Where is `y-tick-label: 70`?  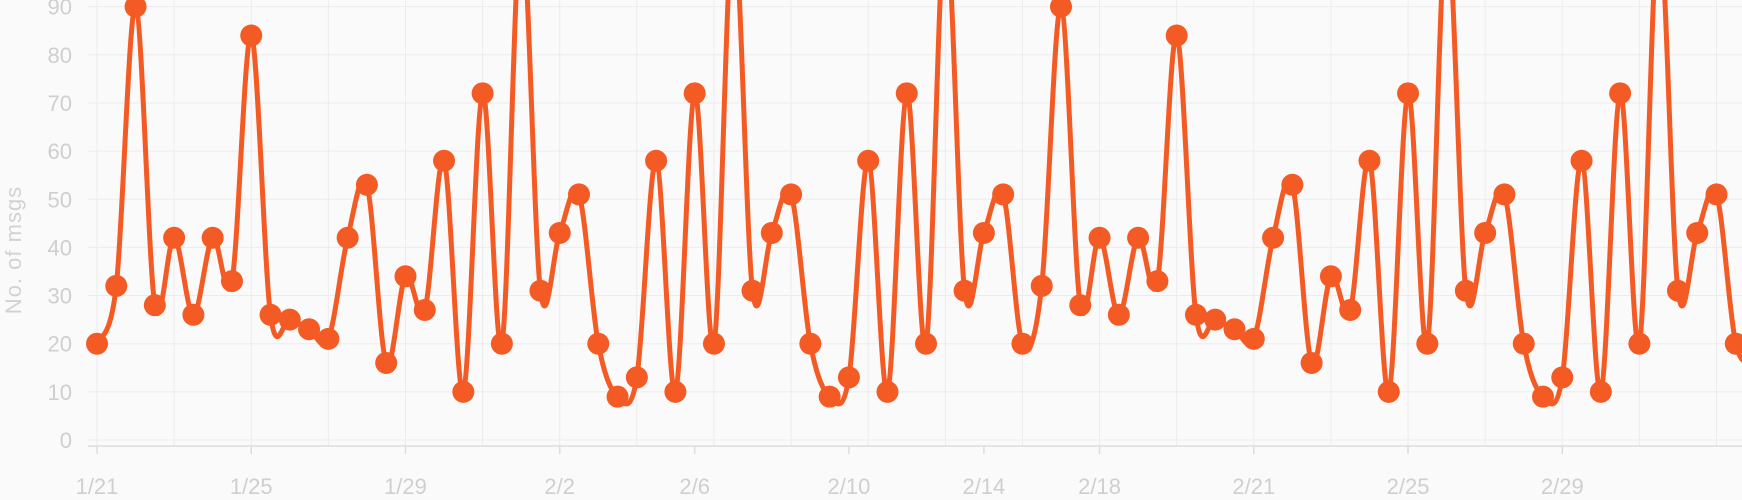
y-tick-label: 70 is located at coordinates (60, 103).